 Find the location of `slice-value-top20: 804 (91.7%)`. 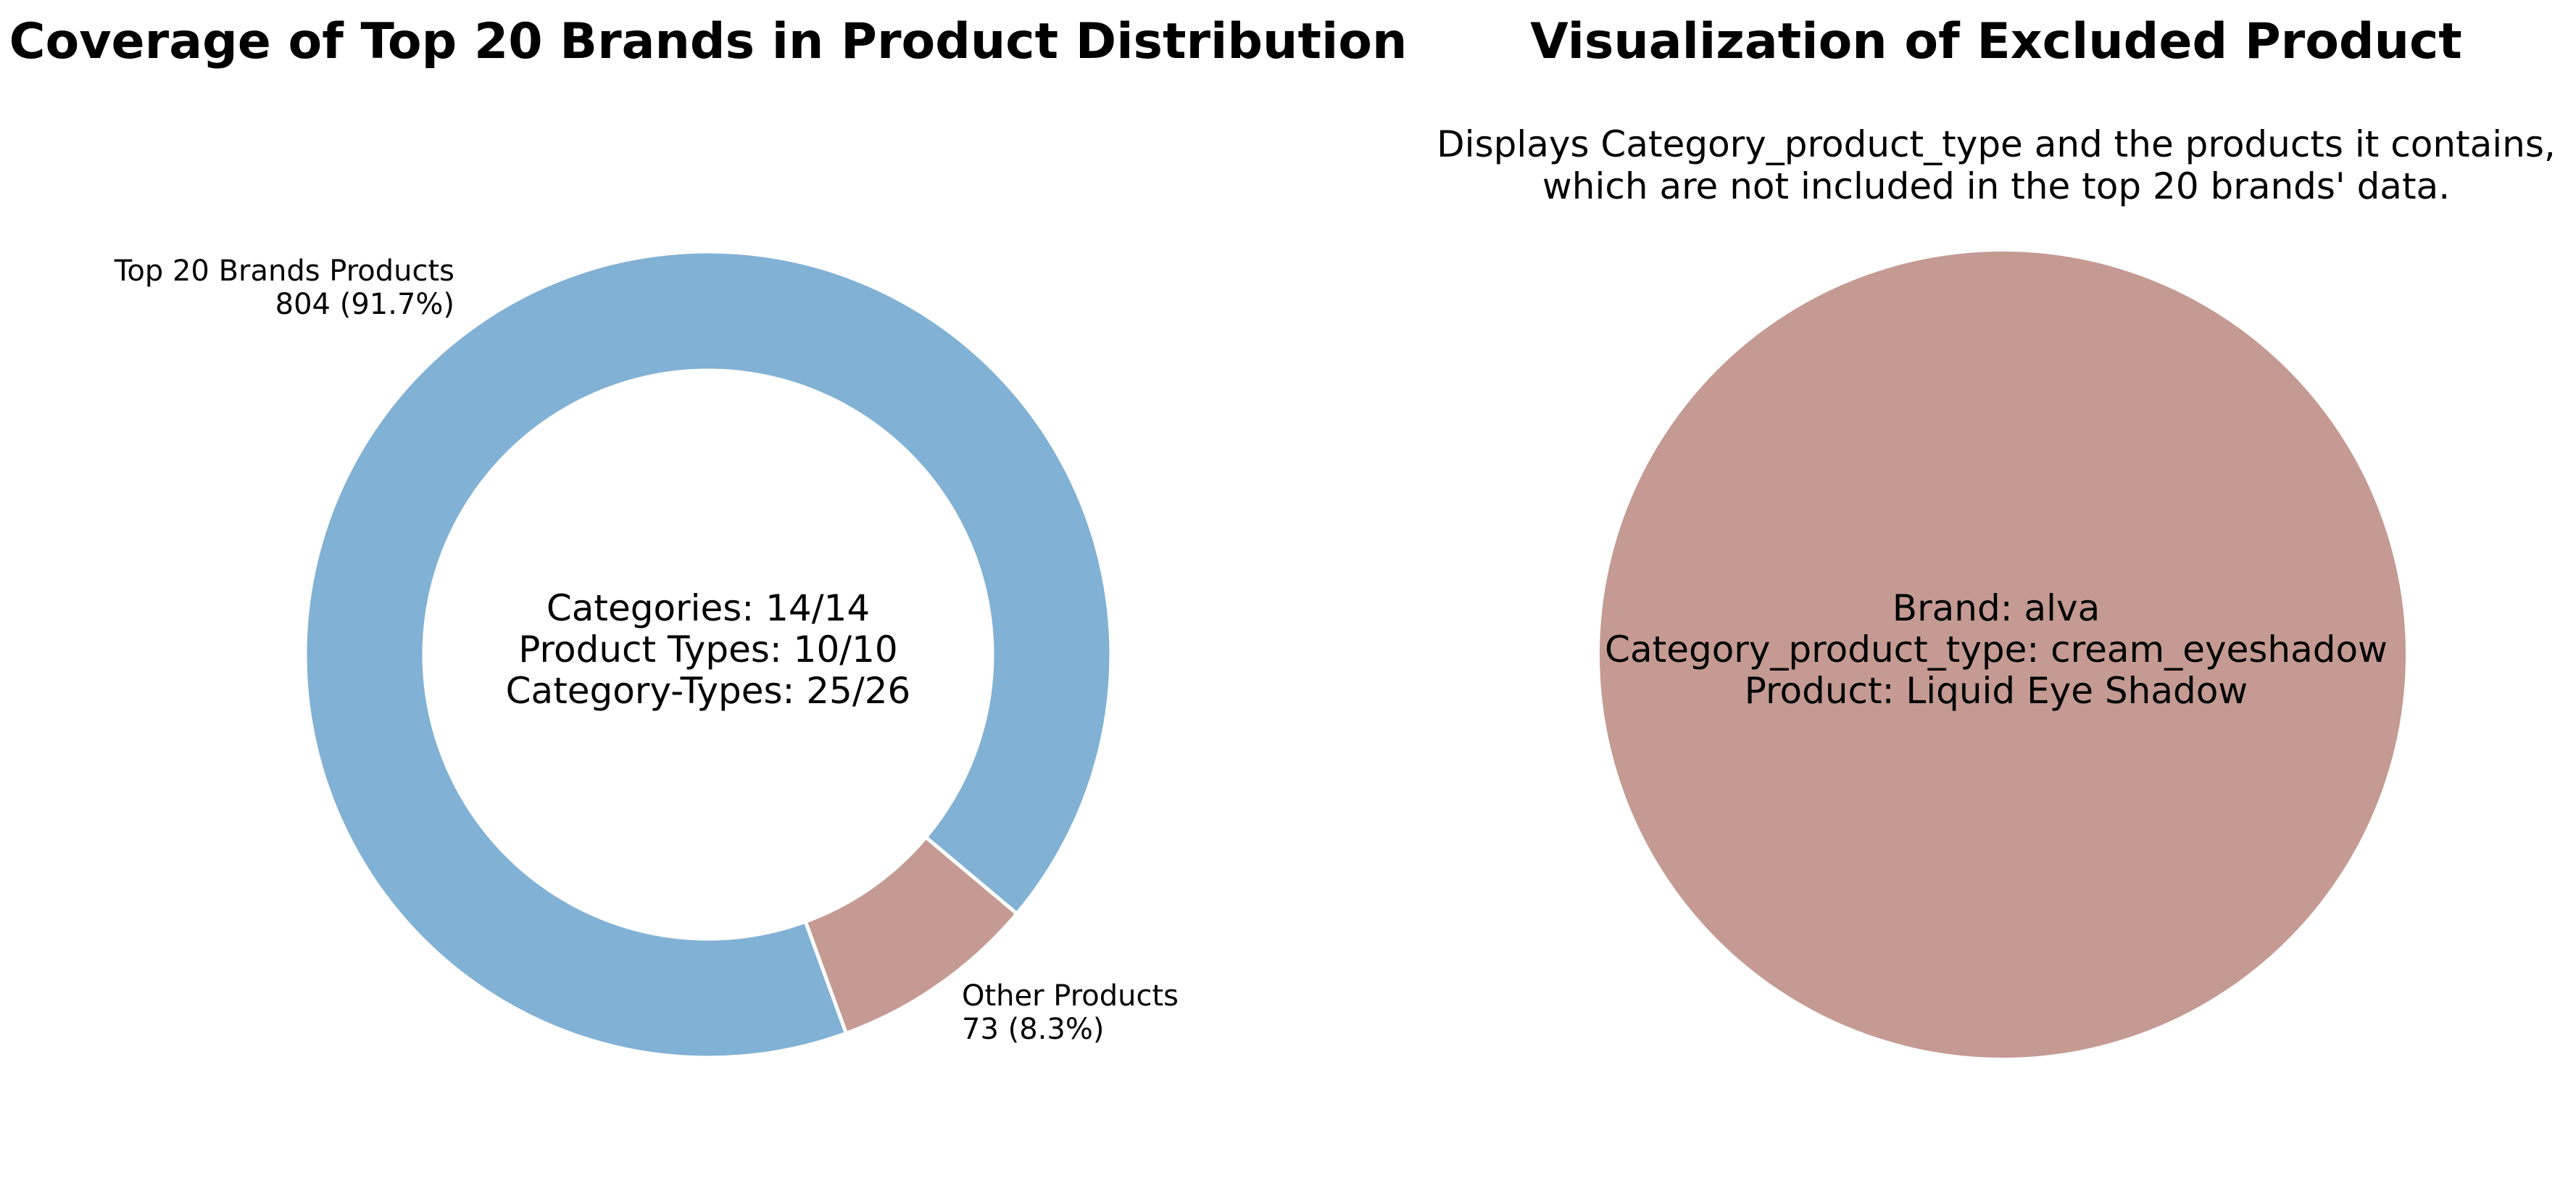

slice-value-top20: 804 (91.7%) is located at coordinates (364, 304).